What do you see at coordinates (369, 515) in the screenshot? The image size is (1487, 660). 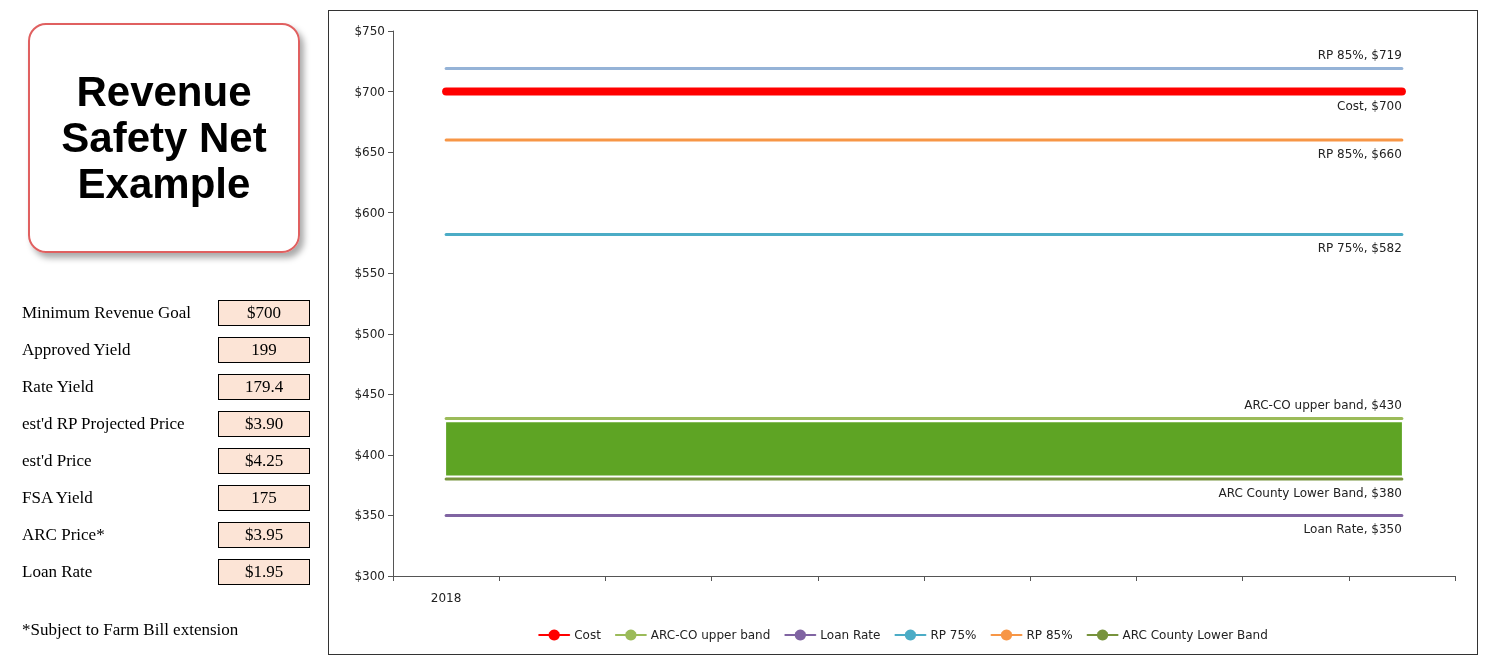 I see `y-tick-label: $350` at bounding box center [369, 515].